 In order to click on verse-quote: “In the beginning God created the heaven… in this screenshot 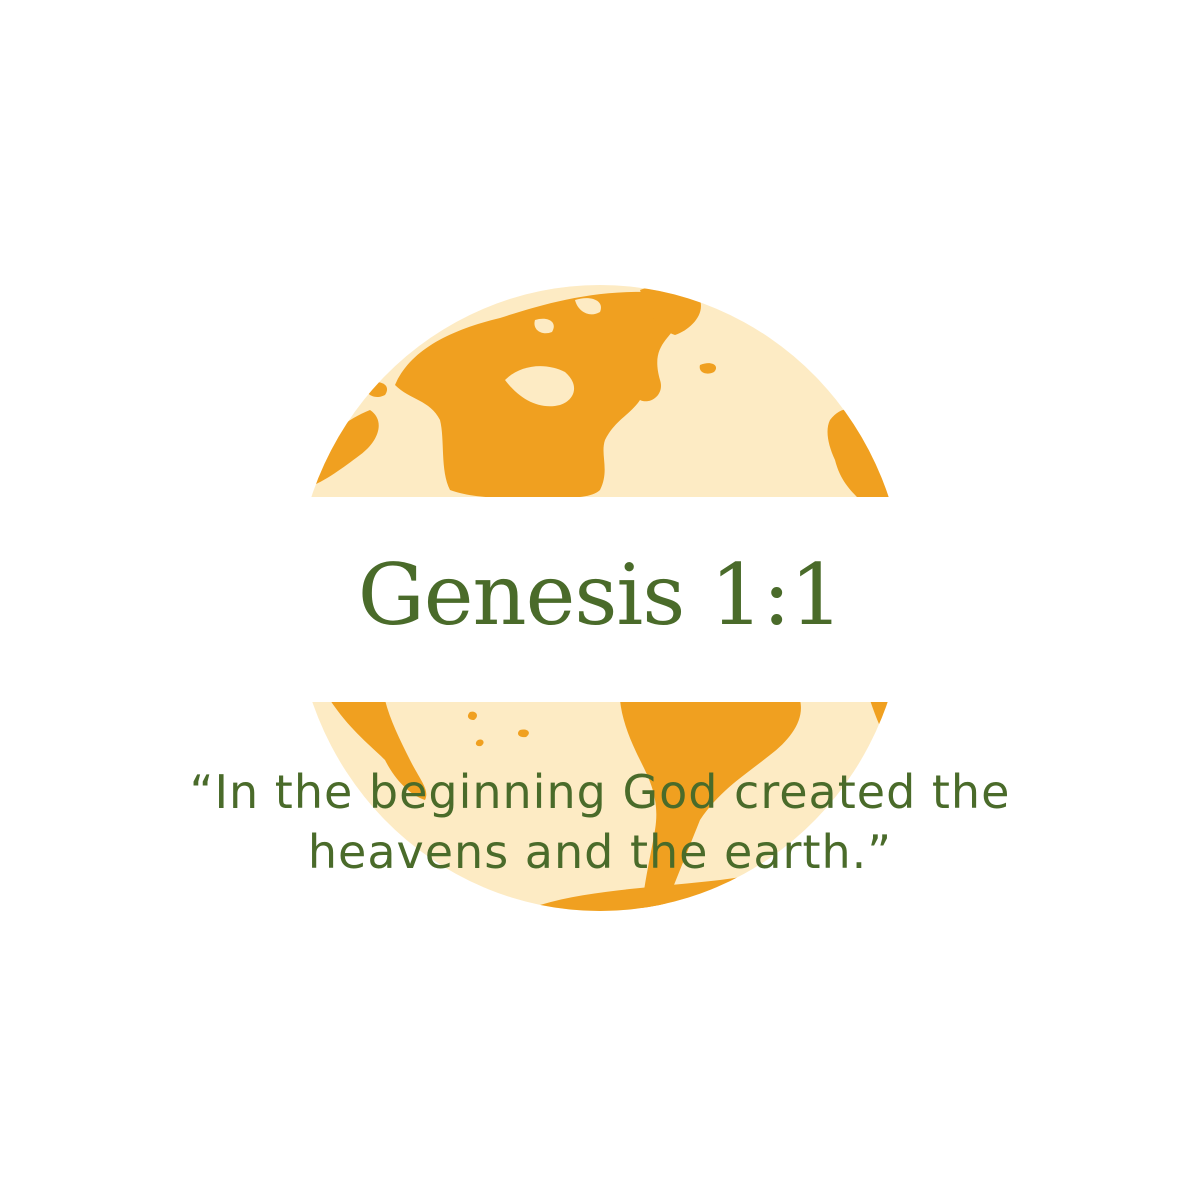, I will do `click(600, 822)`.